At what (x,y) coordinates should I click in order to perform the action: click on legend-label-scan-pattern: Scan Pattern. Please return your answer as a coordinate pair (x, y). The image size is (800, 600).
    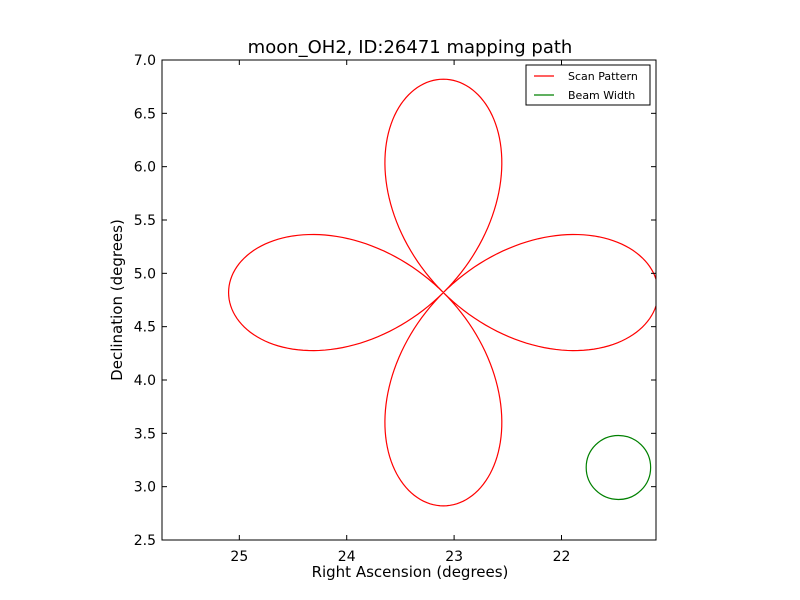
    Looking at the image, I should click on (603, 76).